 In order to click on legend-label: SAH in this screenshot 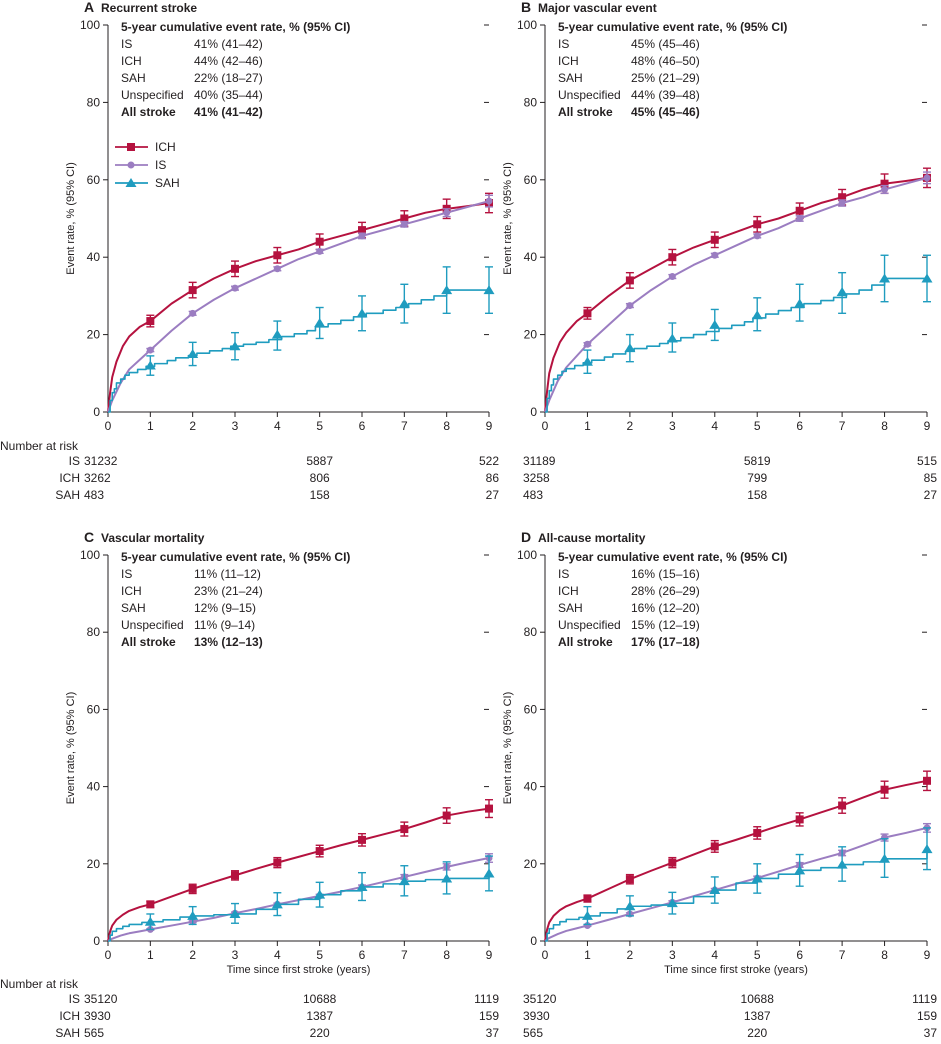, I will do `click(167, 183)`.